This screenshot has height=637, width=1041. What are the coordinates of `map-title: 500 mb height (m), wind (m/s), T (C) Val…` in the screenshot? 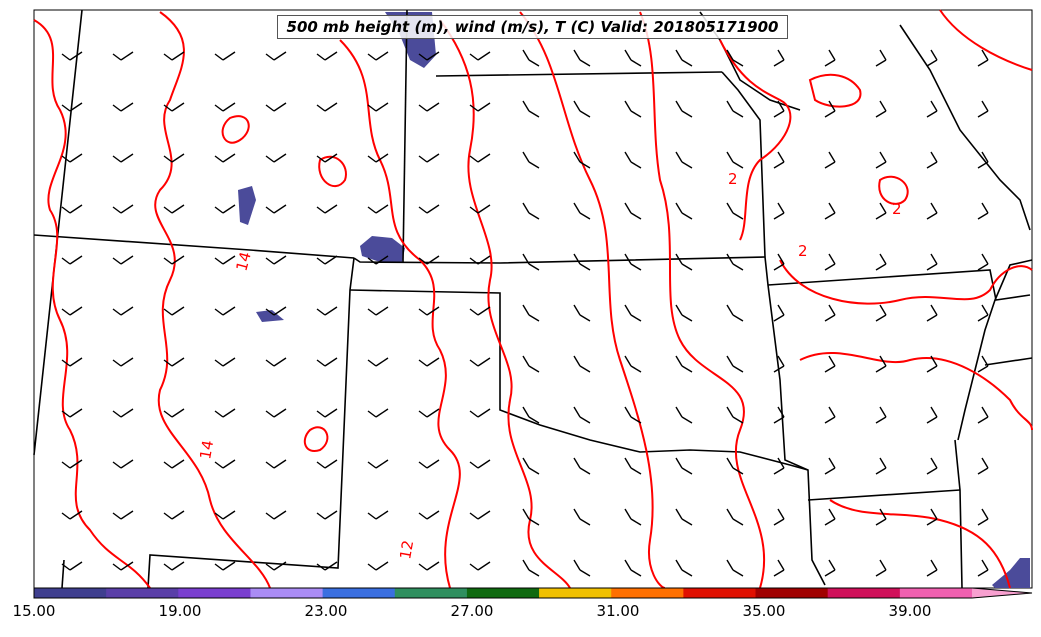 It's located at (532, 27).